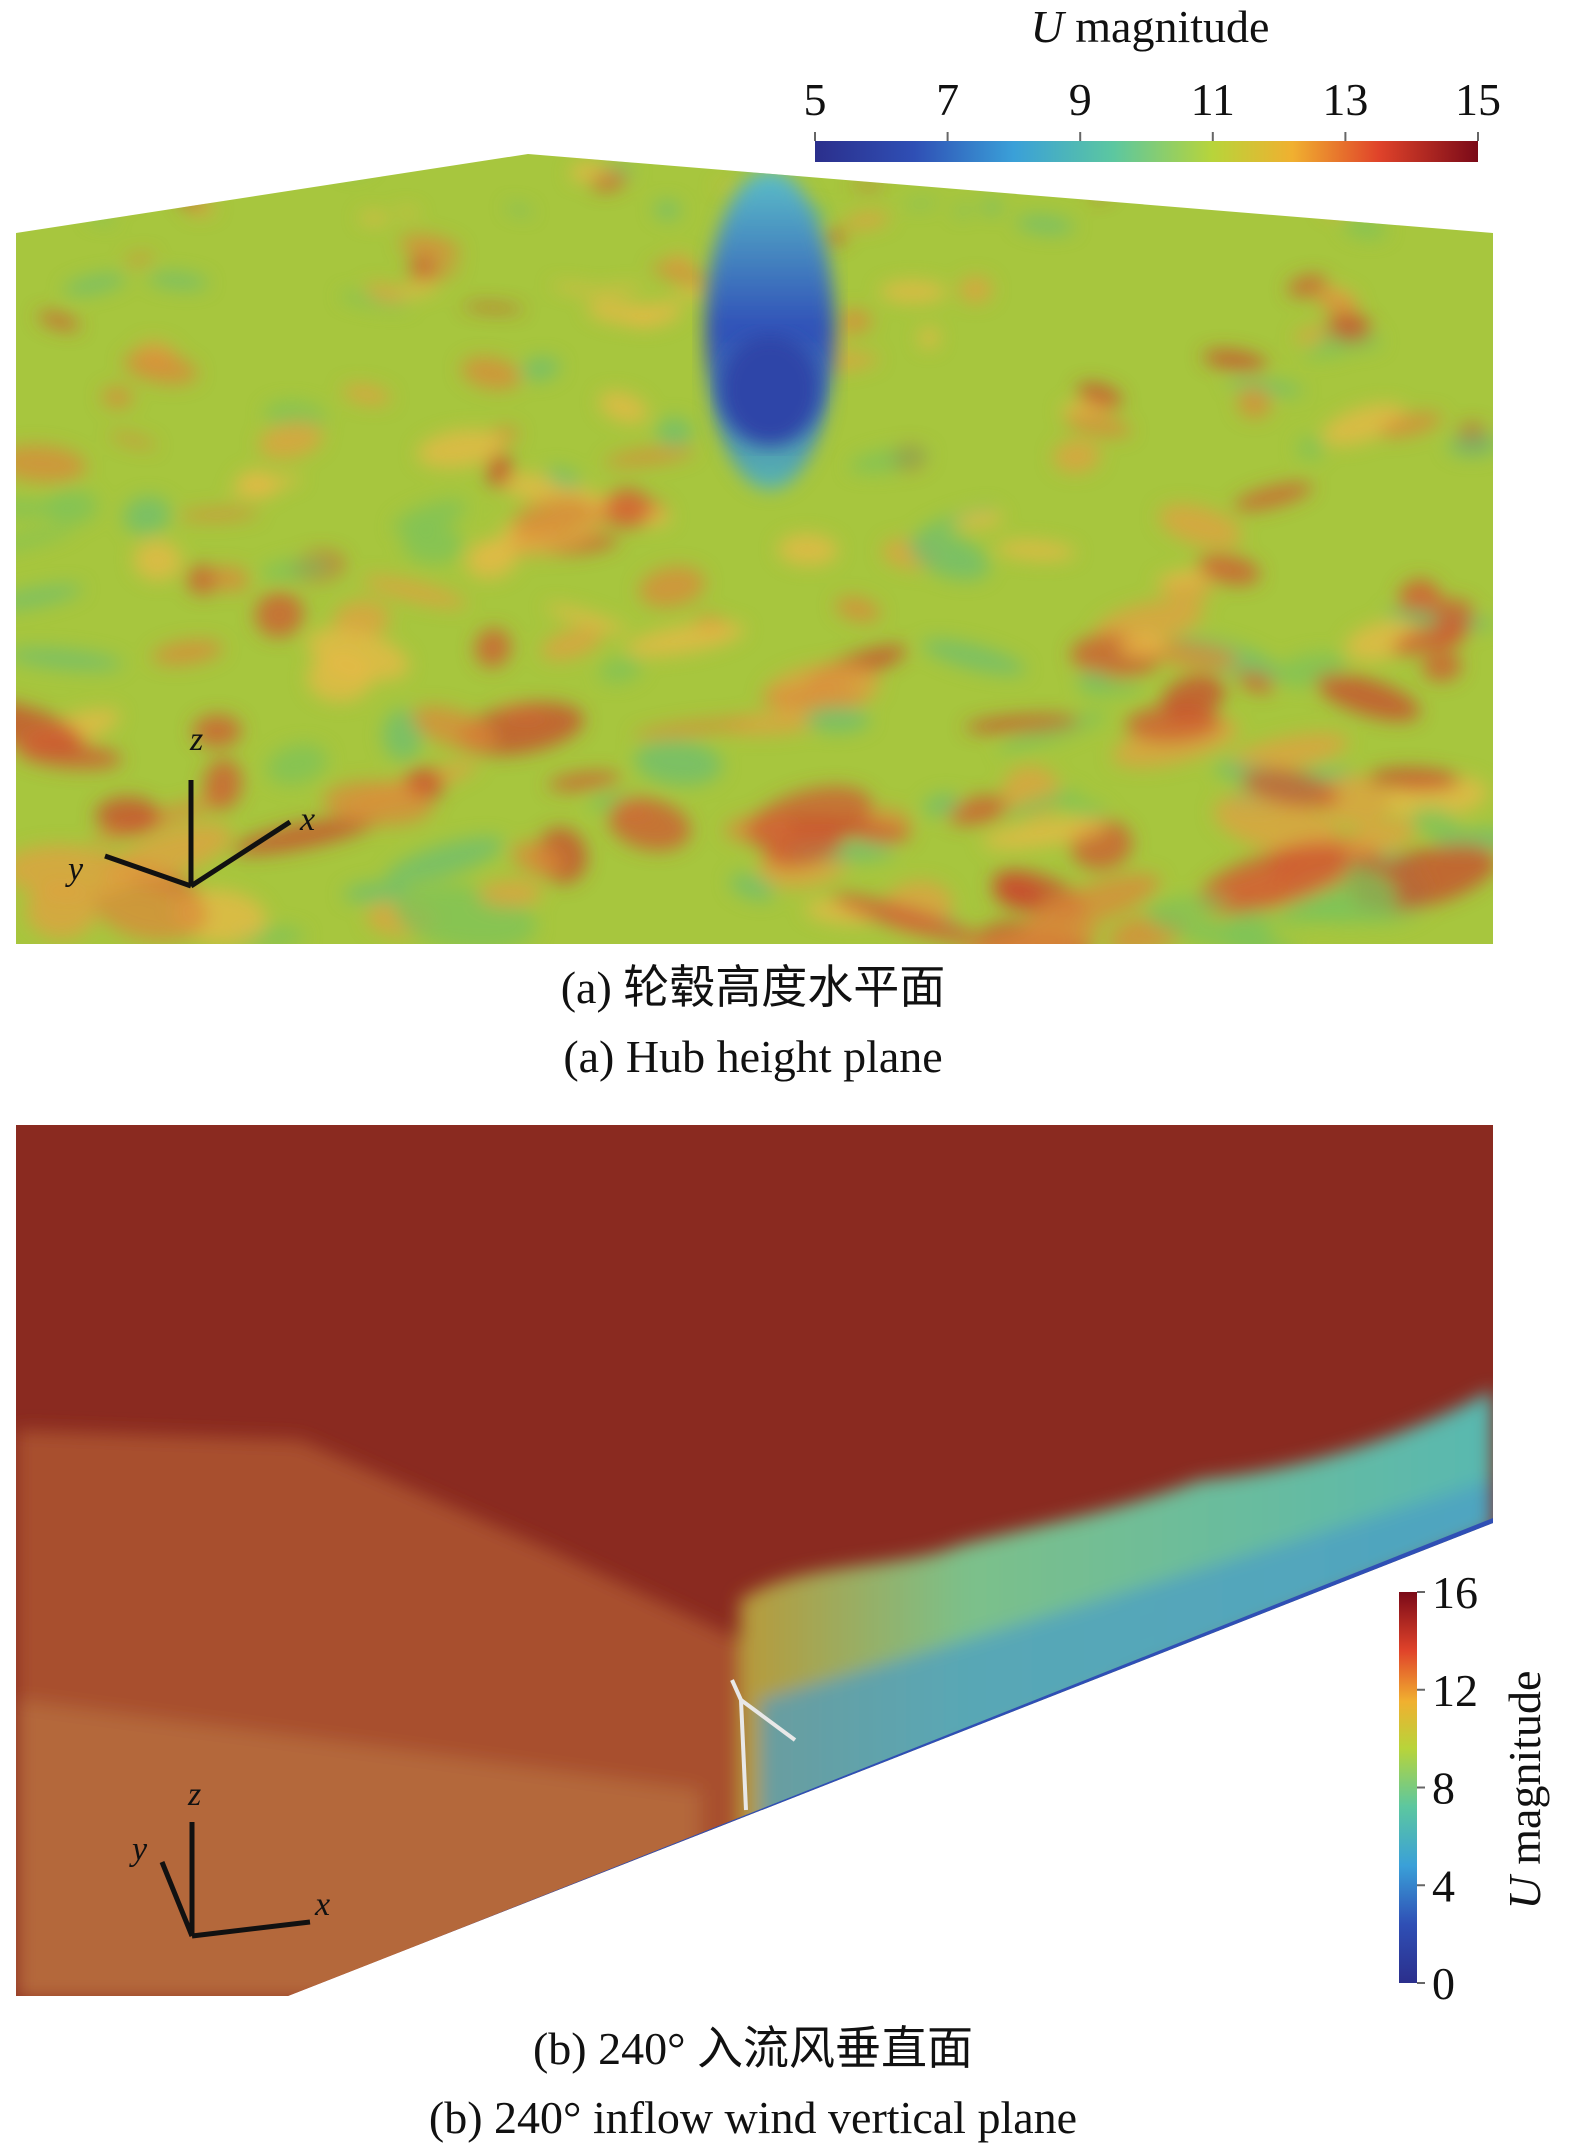 The width and height of the screenshot is (1575, 2152). What do you see at coordinates (1443, 1983) in the screenshot?
I see `tick-label: 0` at bounding box center [1443, 1983].